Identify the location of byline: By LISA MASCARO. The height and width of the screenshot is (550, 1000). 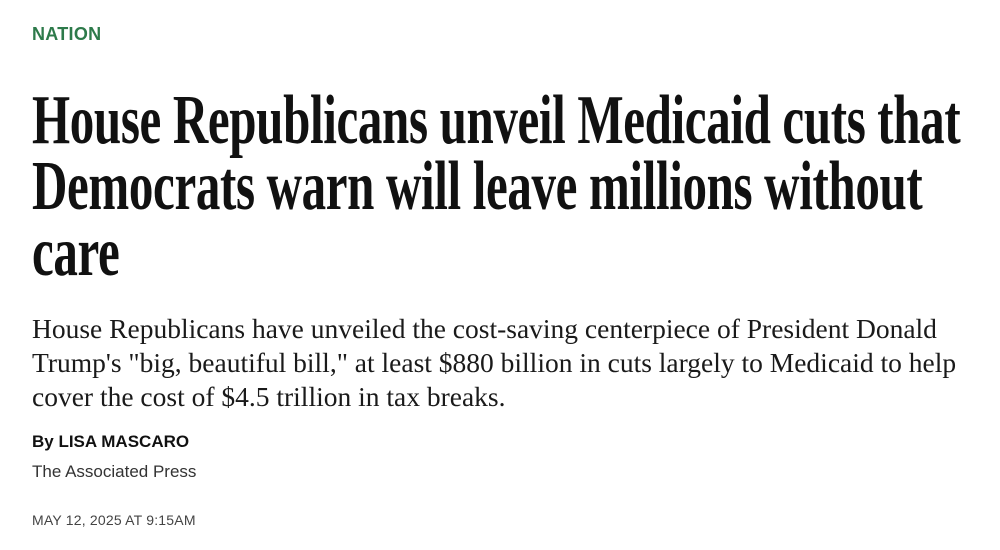
(111, 441).